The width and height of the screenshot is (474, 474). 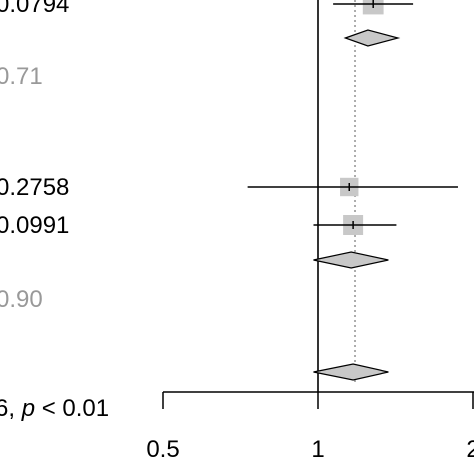 I want to click on overall-diamond, so click(x=351, y=372).